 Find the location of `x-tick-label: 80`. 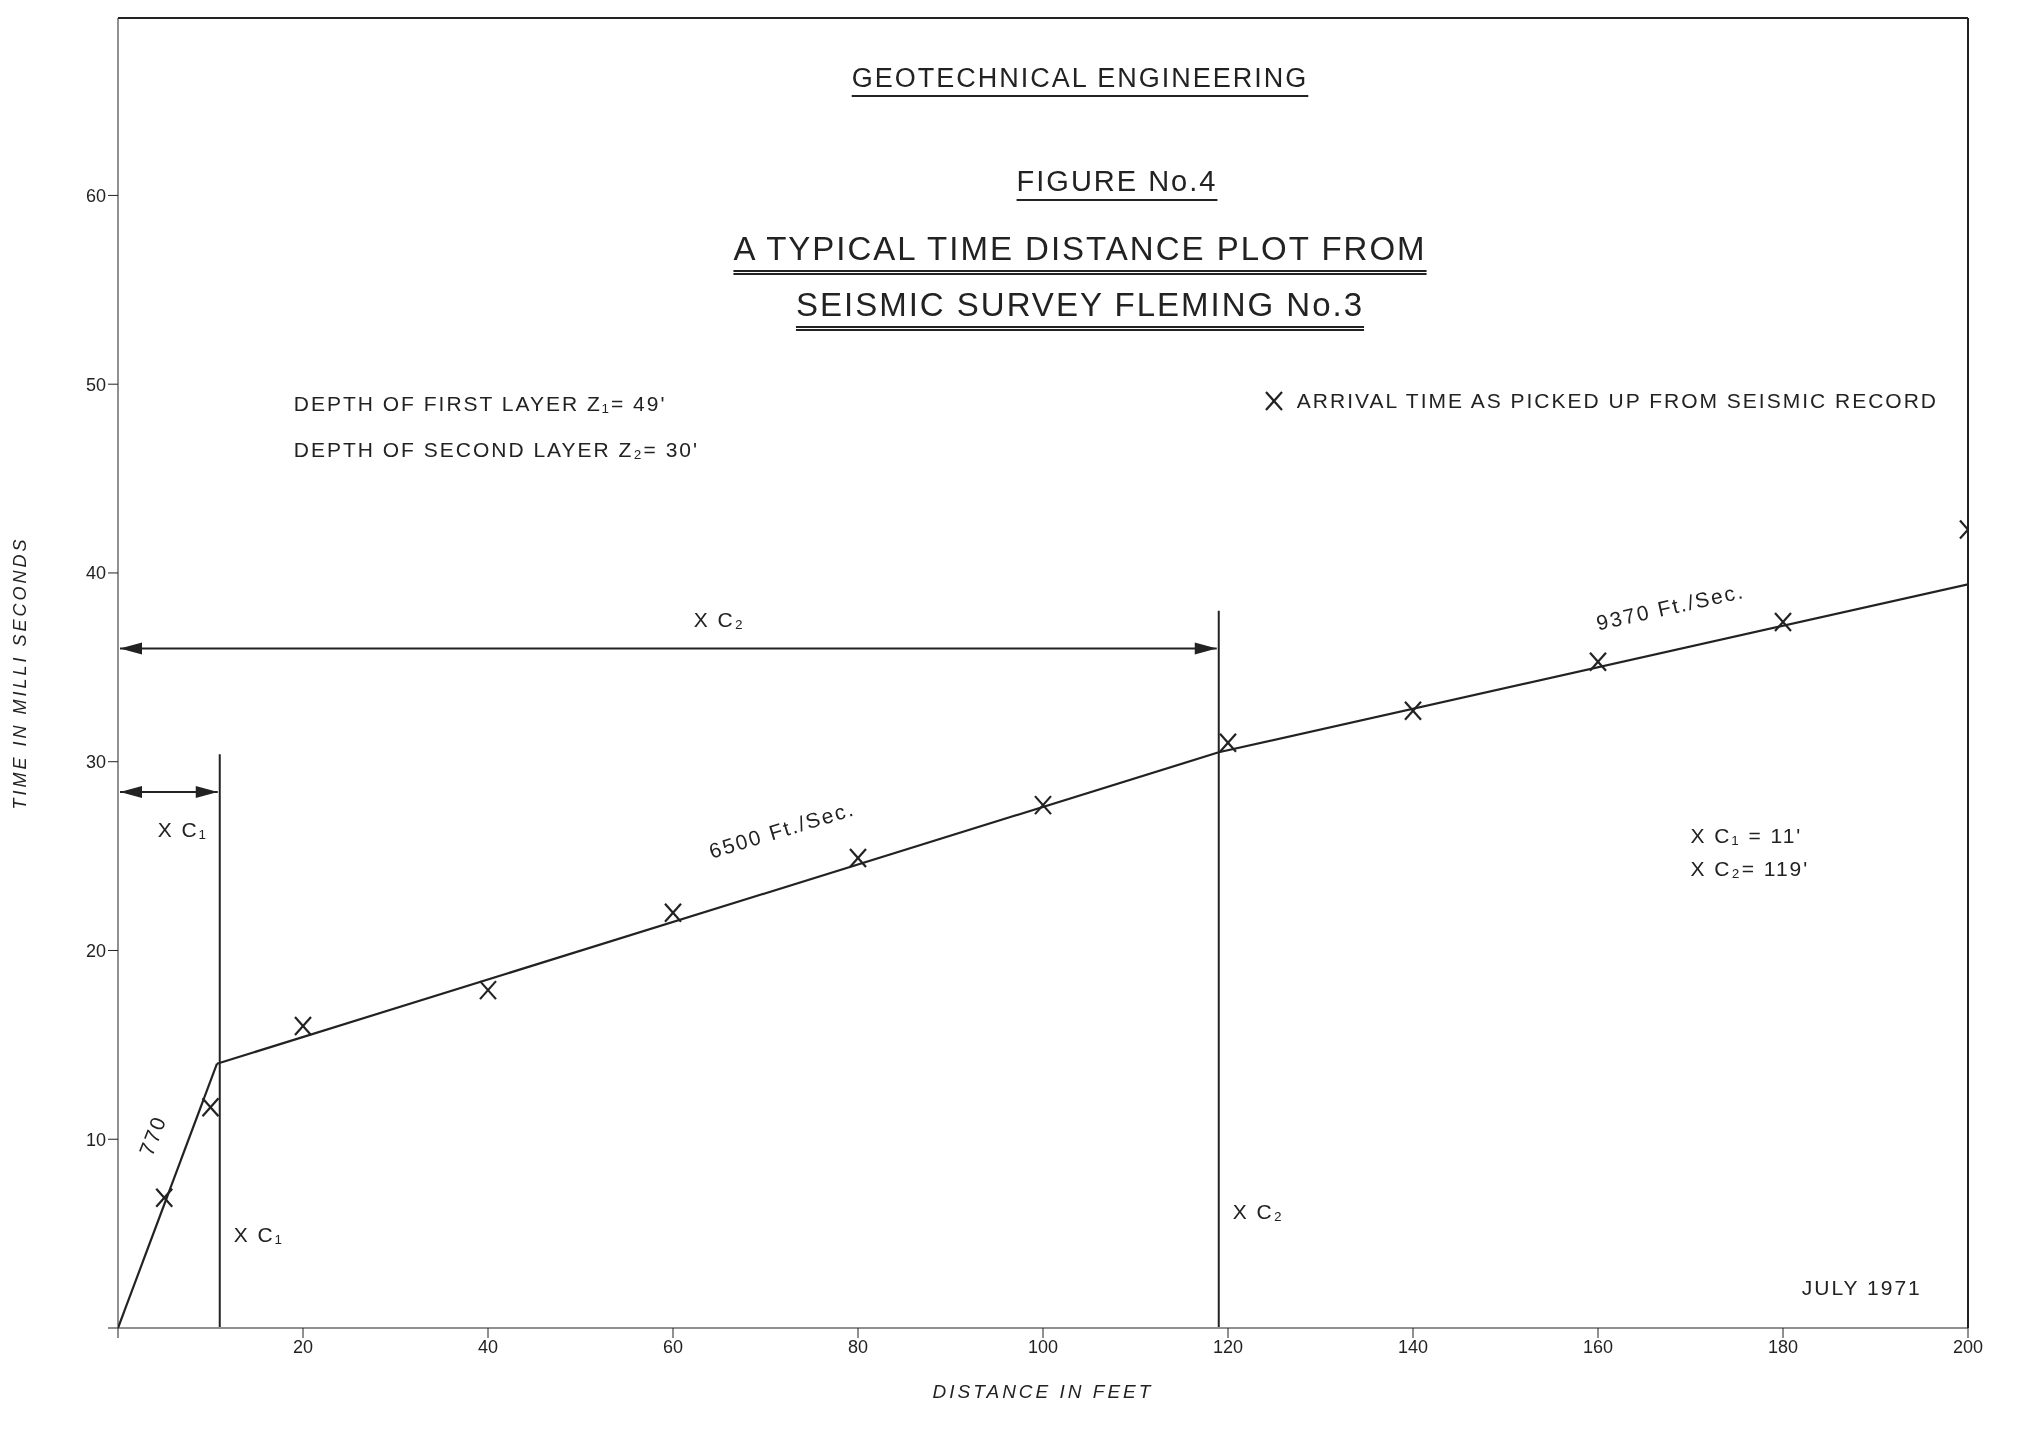

x-tick-label: 80 is located at coordinates (858, 1346).